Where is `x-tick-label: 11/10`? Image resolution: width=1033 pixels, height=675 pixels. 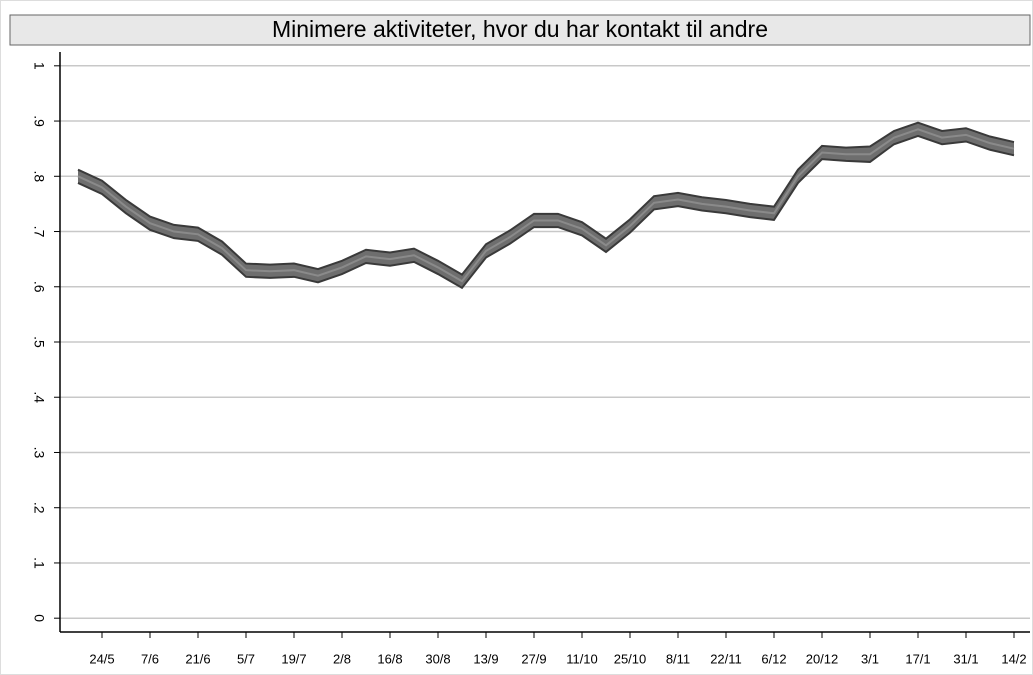
x-tick-label: 11/10 is located at coordinates (582, 658).